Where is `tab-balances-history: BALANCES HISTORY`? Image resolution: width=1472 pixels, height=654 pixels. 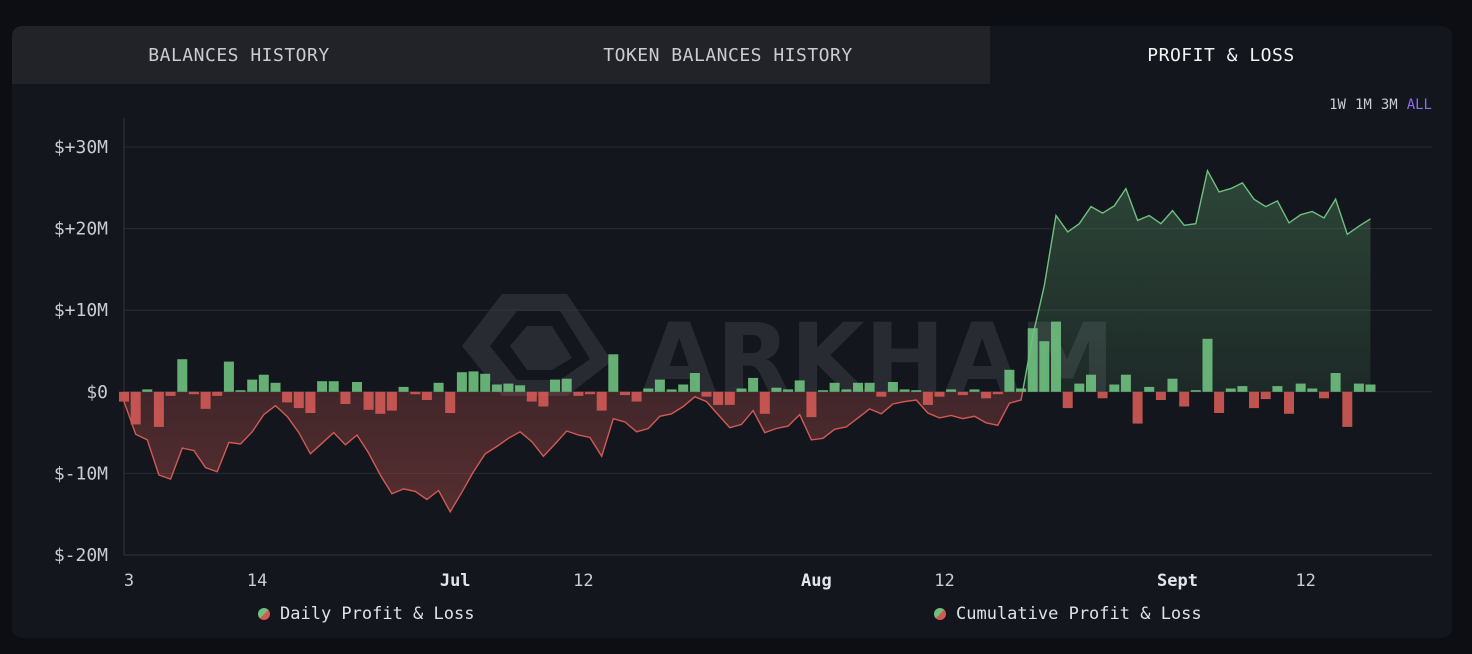 tab-balances-history: BALANCES HISTORY is located at coordinates (239, 55).